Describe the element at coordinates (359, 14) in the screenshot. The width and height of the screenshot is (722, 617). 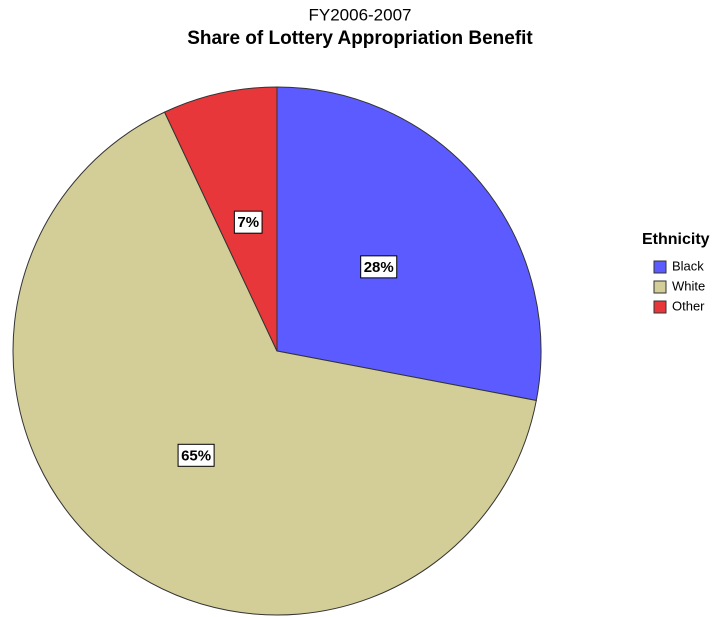
I see `chart-subtitle: FY2006-2007` at that location.